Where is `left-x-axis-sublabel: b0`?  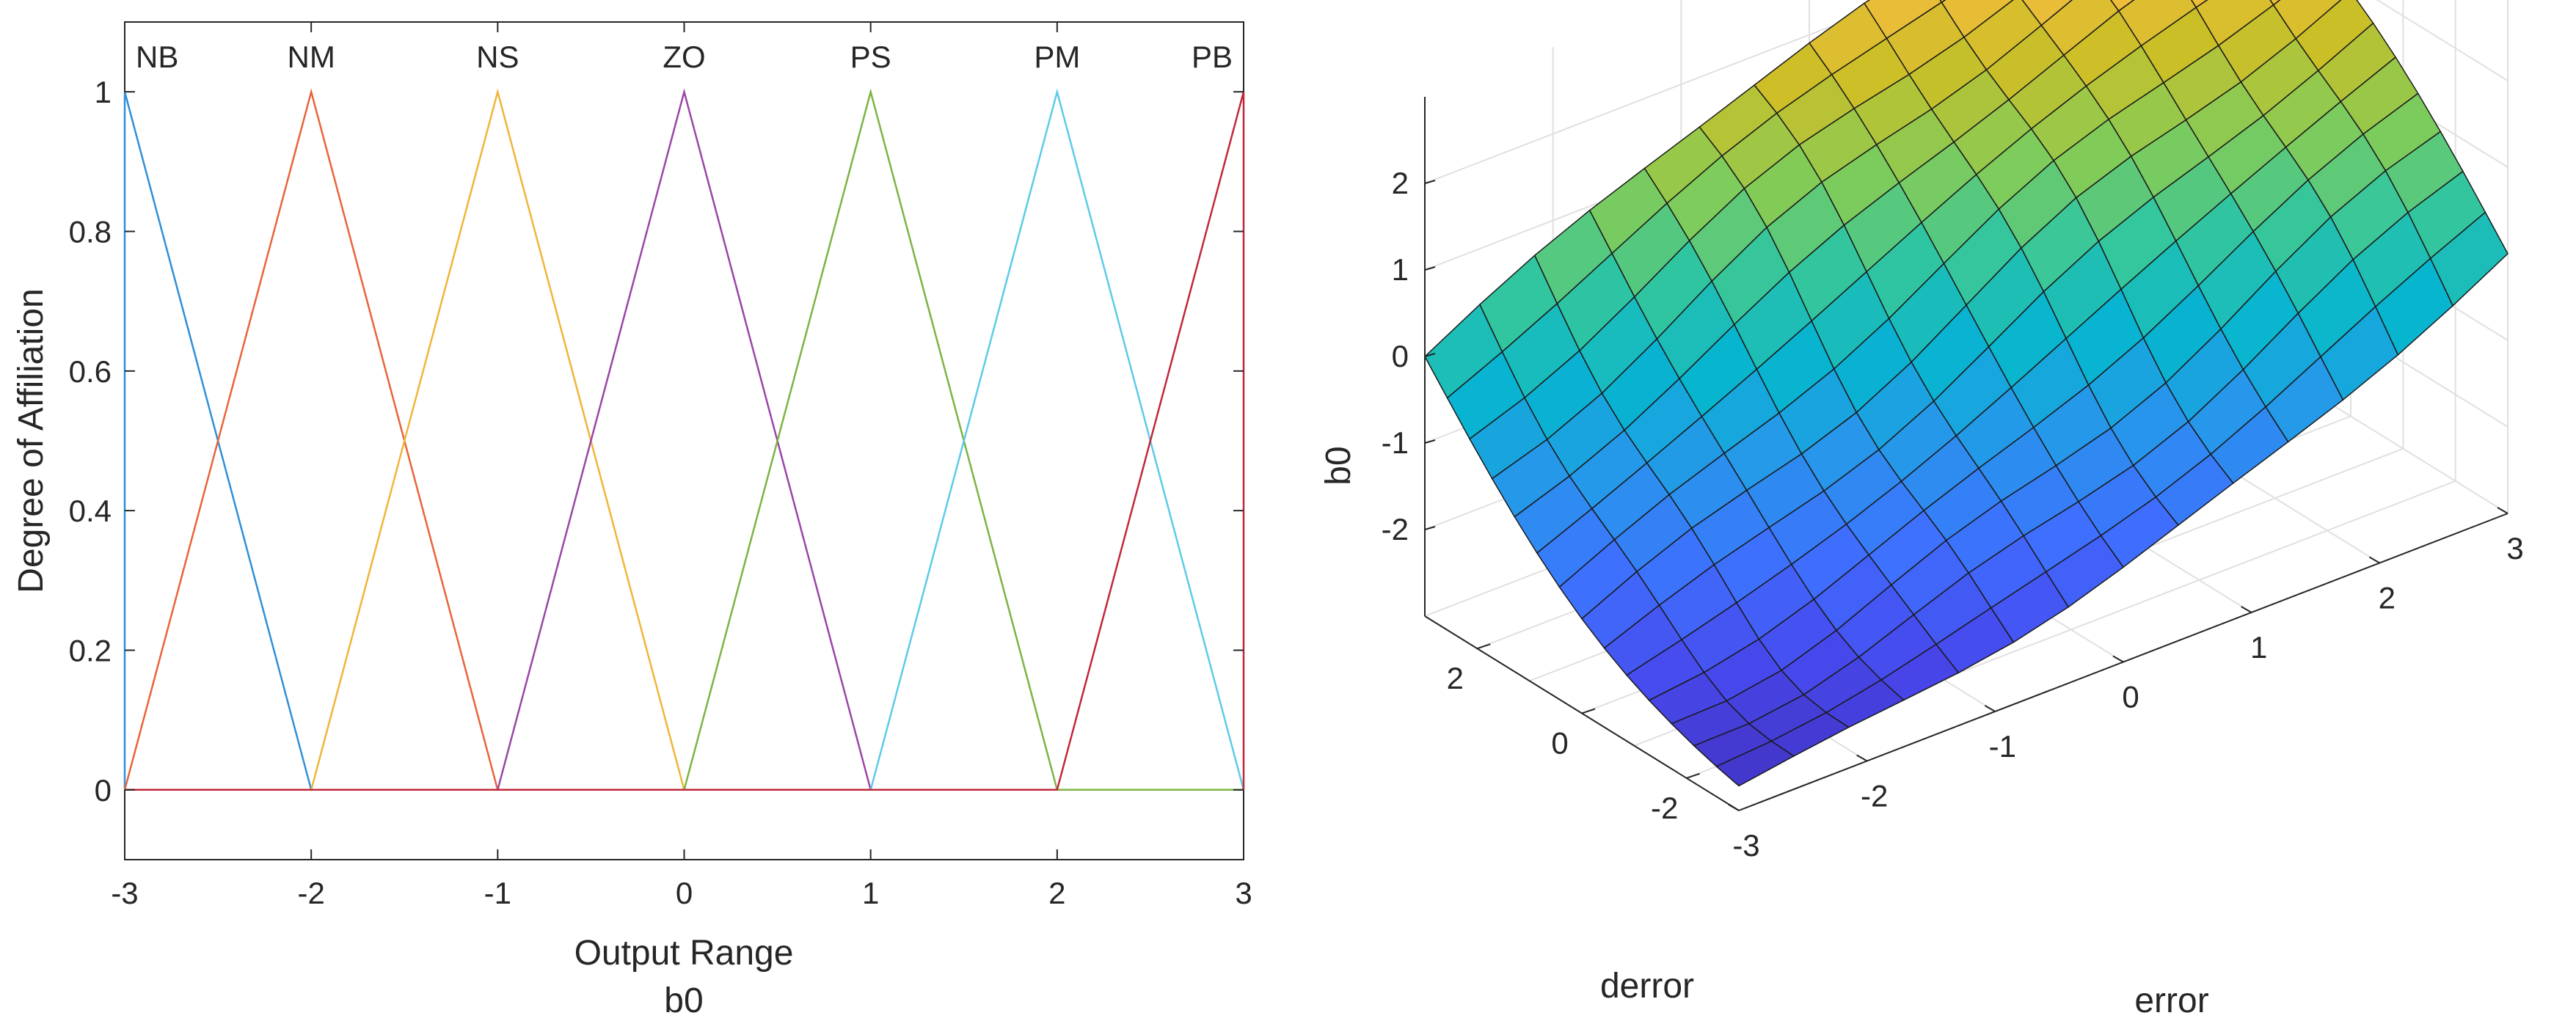 left-x-axis-sublabel: b0 is located at coordinates (684, 1000).